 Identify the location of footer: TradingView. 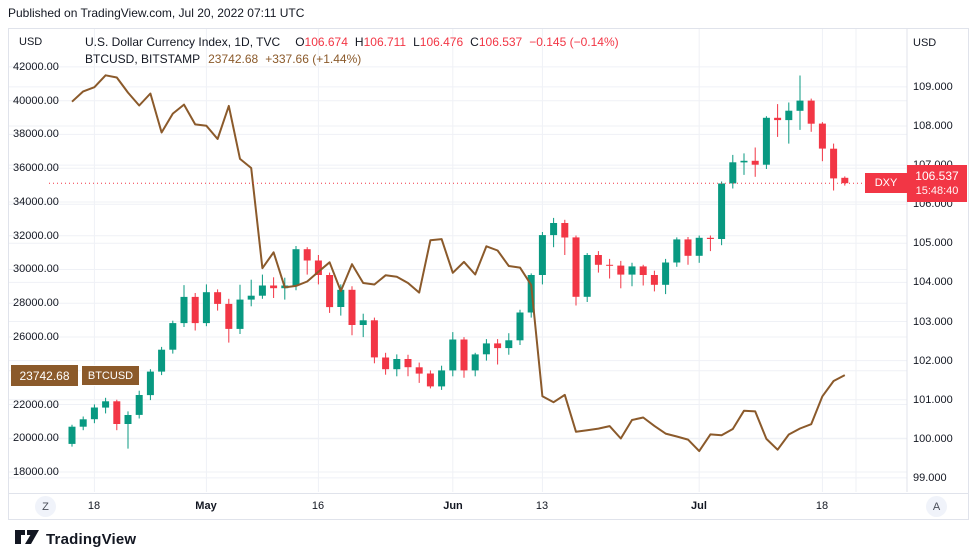
(75, 539).